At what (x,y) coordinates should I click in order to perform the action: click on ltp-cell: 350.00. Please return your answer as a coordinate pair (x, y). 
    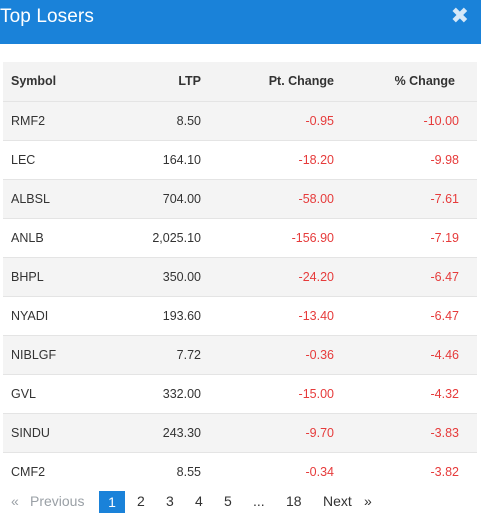
    Looking at the image, I should click on (181, 276).